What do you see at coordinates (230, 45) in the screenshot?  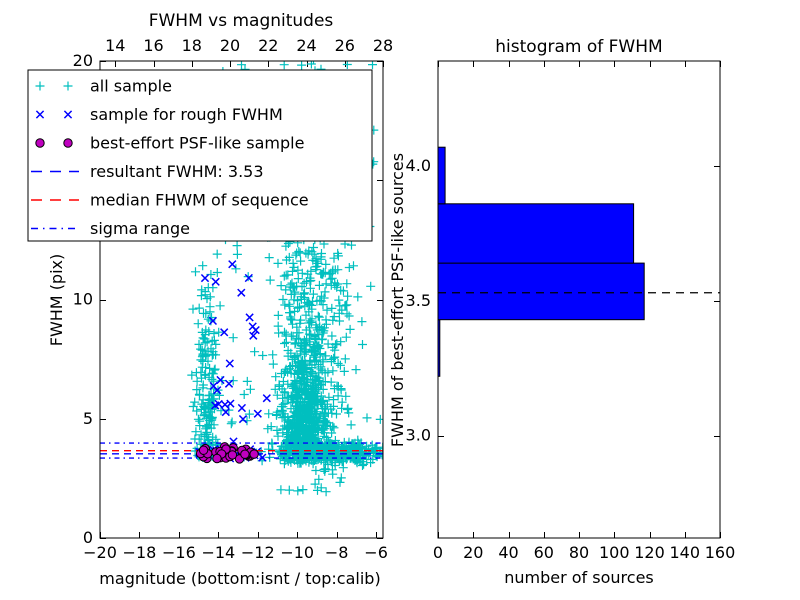 I see `left-top-xtick-label: 20` at bounding box center [230, 45].